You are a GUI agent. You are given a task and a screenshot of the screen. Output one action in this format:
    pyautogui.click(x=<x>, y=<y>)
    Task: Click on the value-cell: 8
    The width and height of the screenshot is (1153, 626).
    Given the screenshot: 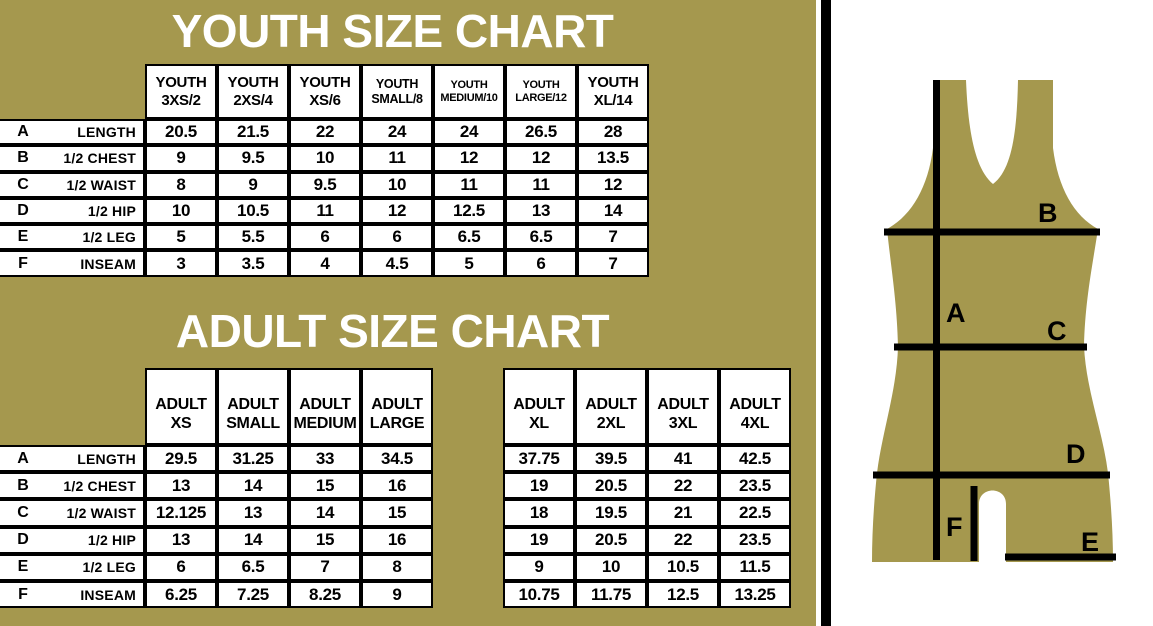 What is the action you would take?
    pyautogui.click(x=181, y=184)
    